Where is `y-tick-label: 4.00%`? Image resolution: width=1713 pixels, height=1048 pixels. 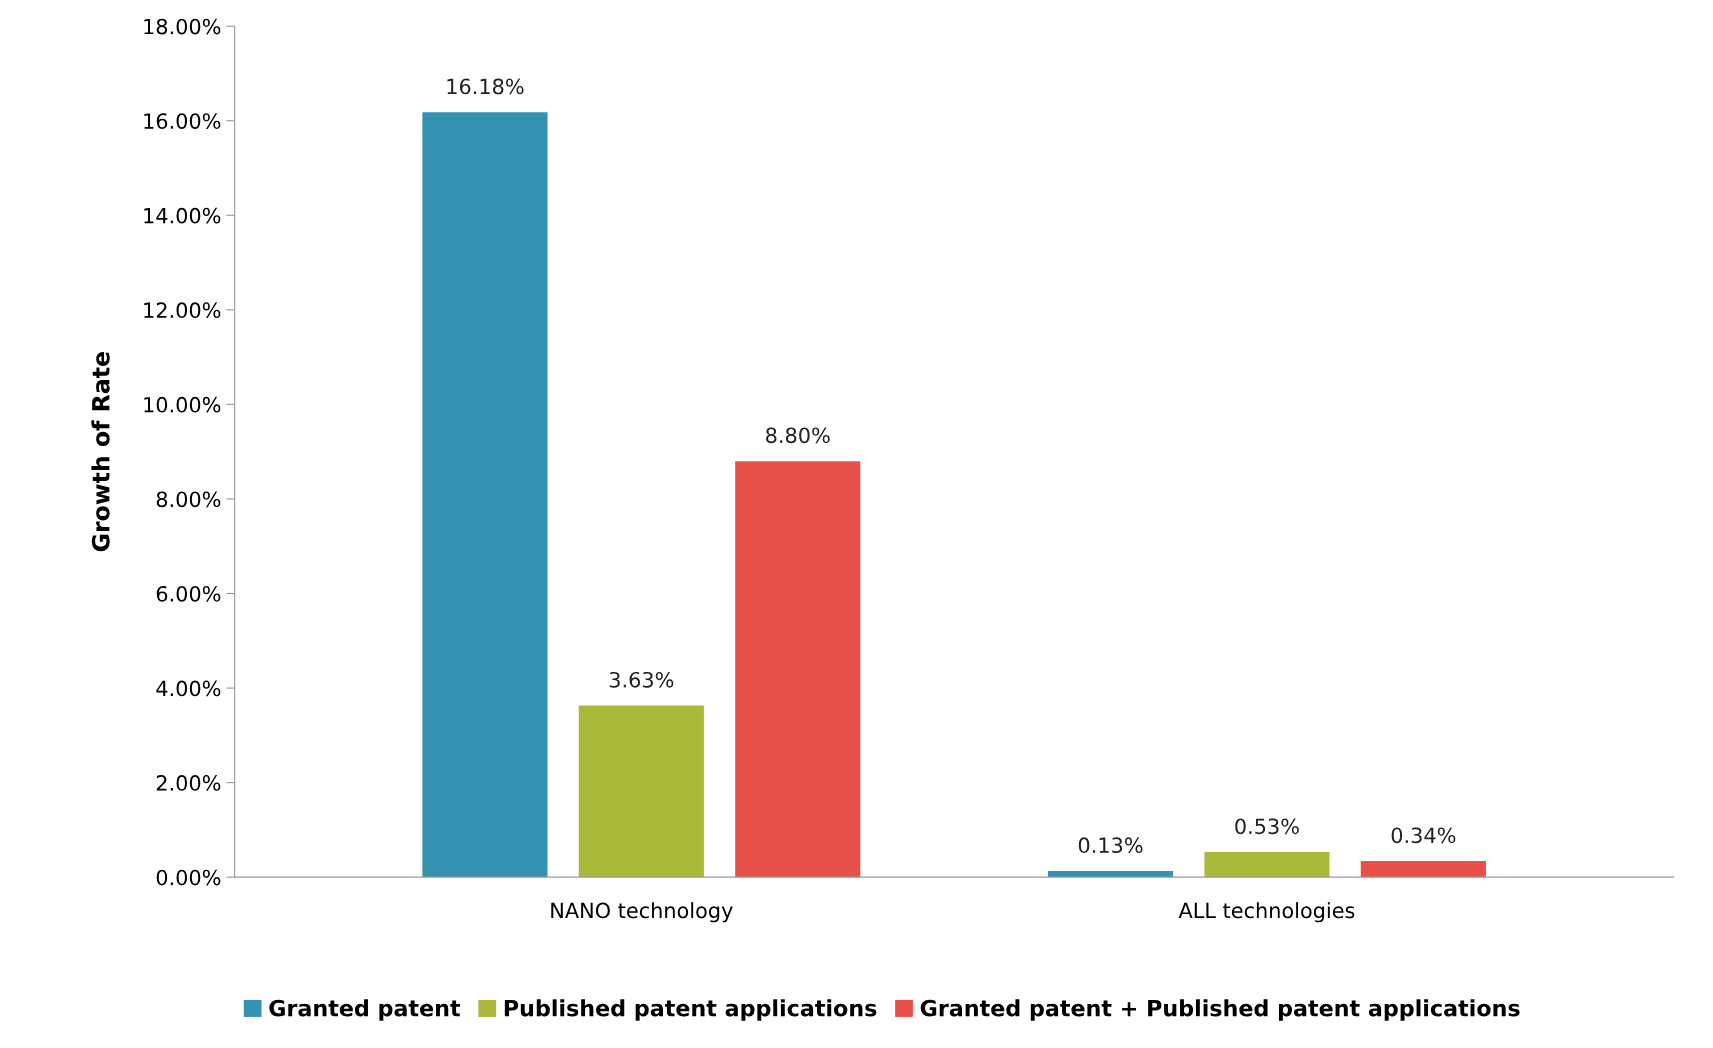 y-tick-label: 4.00% is located at coordinates (188, 688).